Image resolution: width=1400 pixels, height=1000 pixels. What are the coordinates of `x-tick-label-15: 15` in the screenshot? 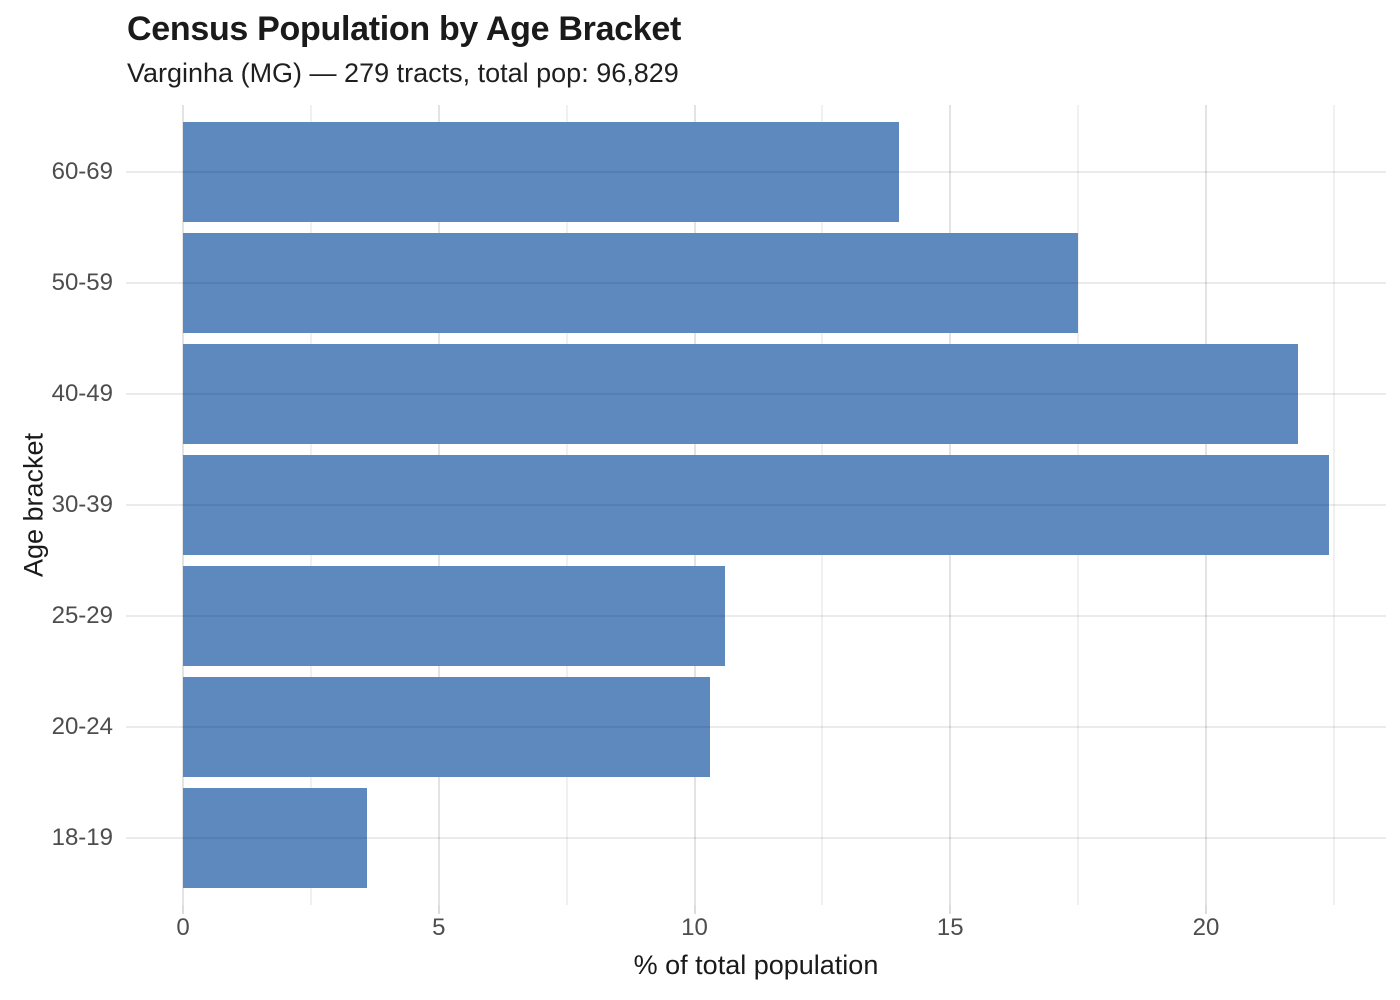 It's located at (950, 927).